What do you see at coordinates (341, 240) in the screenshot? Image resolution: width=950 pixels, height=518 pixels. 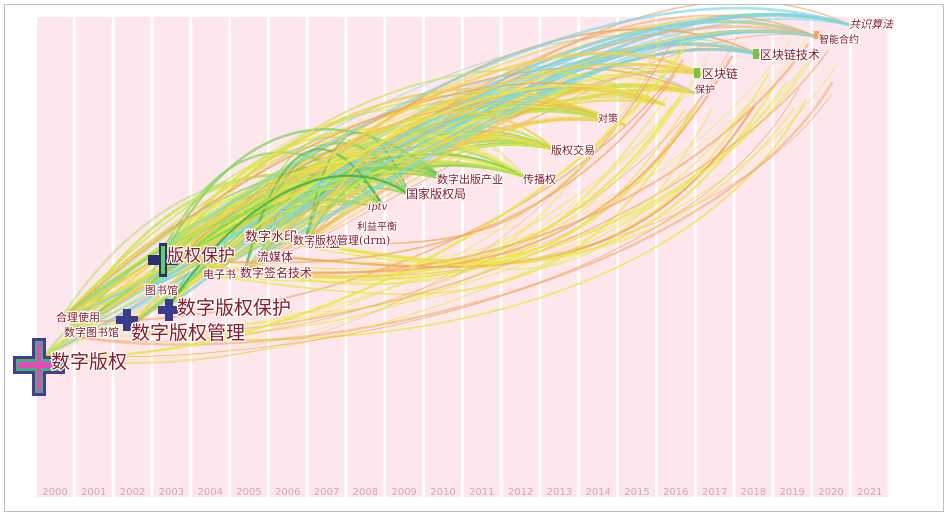 I see `keyword-label: 数字版权管理(drm)` at bounding box center [341, 240].